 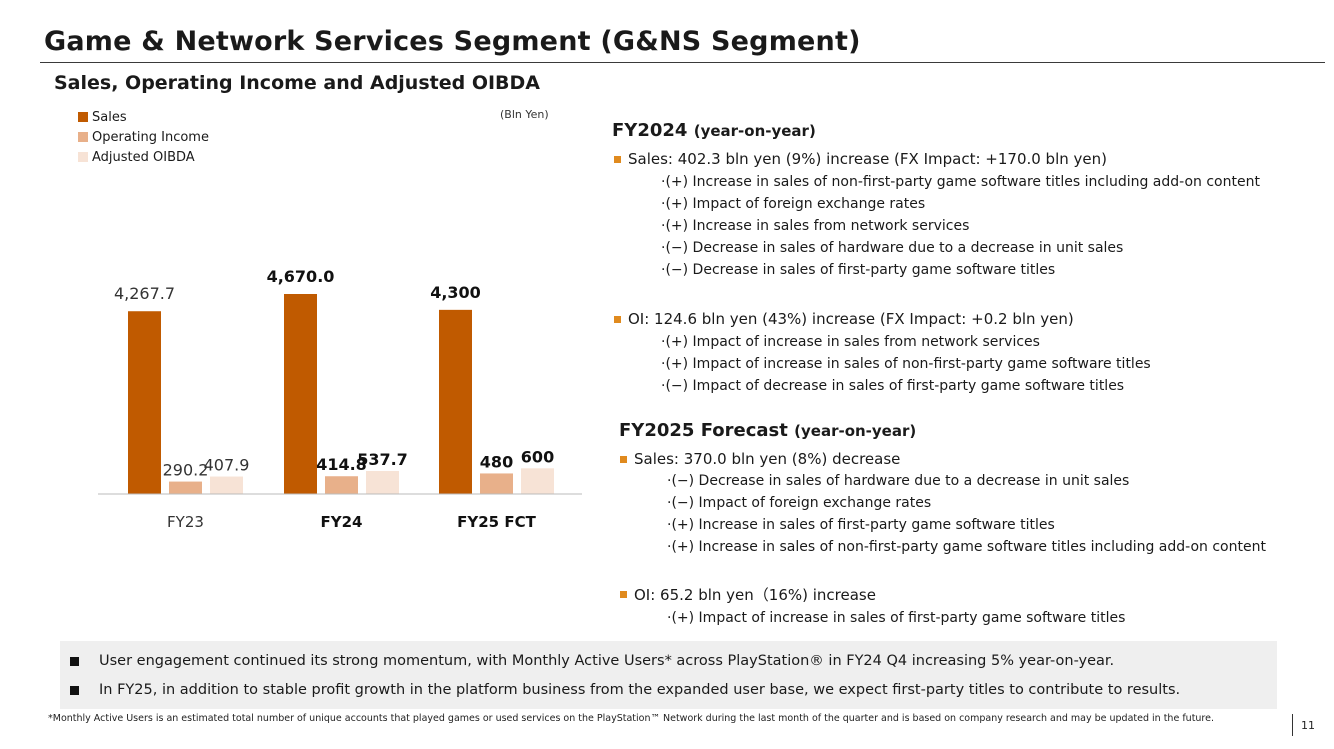 What do you see at coordinates (1308, 725) in the screenshot?
I see `page-number: 11` at bounding box center [1308, 725].